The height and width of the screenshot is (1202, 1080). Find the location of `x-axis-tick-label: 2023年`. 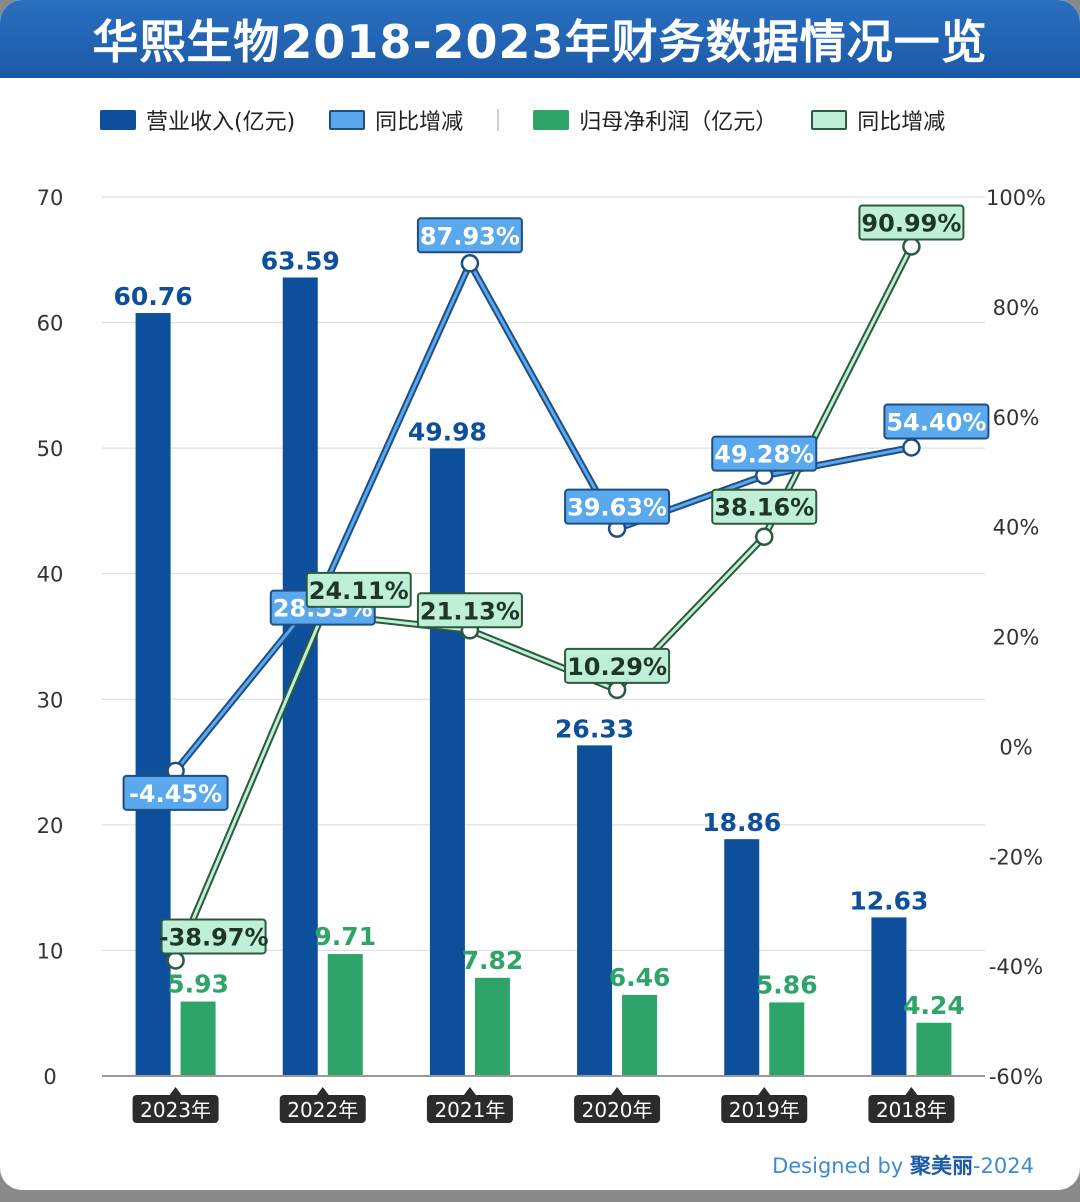

x-axis-tick-label: 2023年 is located at coordinates (175, 1110).